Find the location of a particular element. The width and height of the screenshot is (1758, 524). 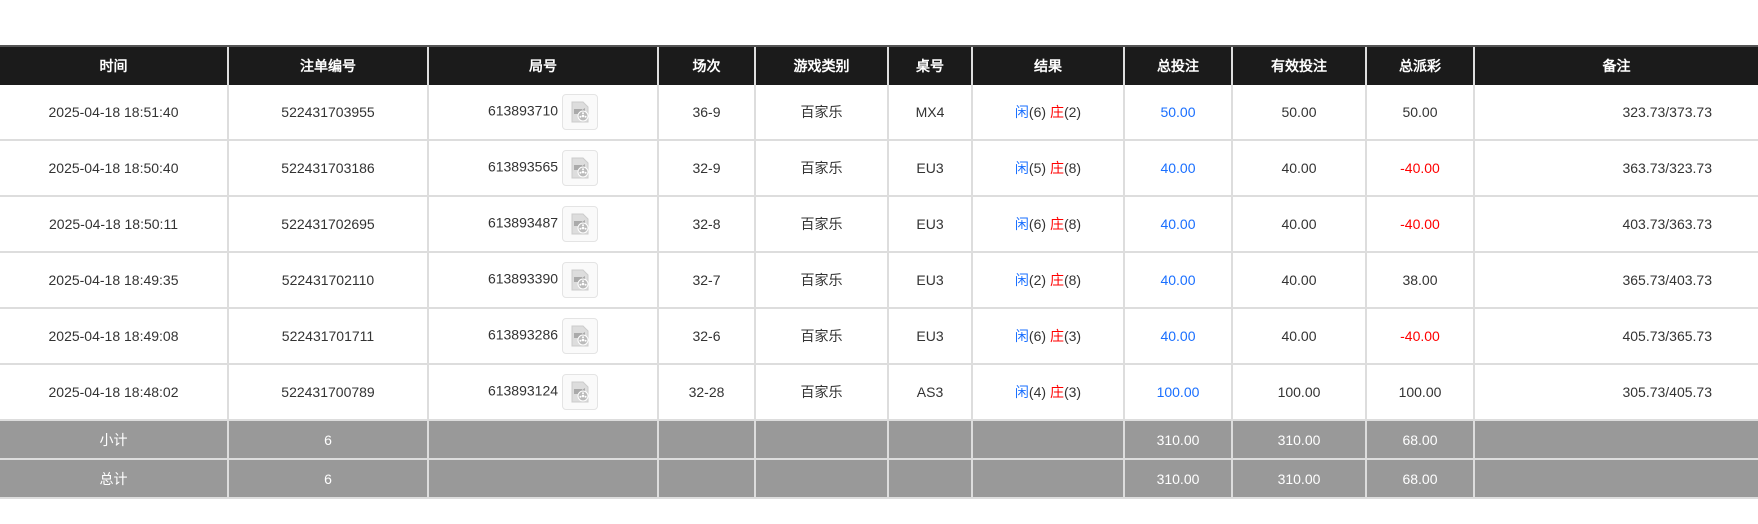

remark-cell-text: 365.73/403.73 is located at coordinates (1667, 280).